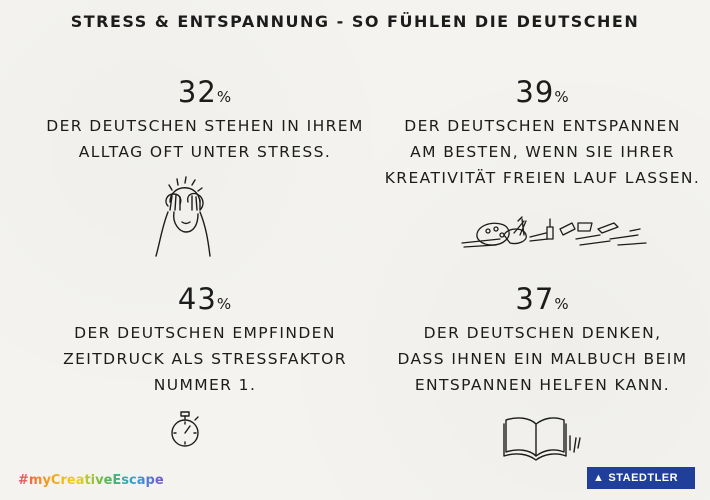 The width and height of the screenshot is (710, 500). Describe the element at coordinates (185, 429) in the screenshot. I see `stopwatch-icon` at that location.